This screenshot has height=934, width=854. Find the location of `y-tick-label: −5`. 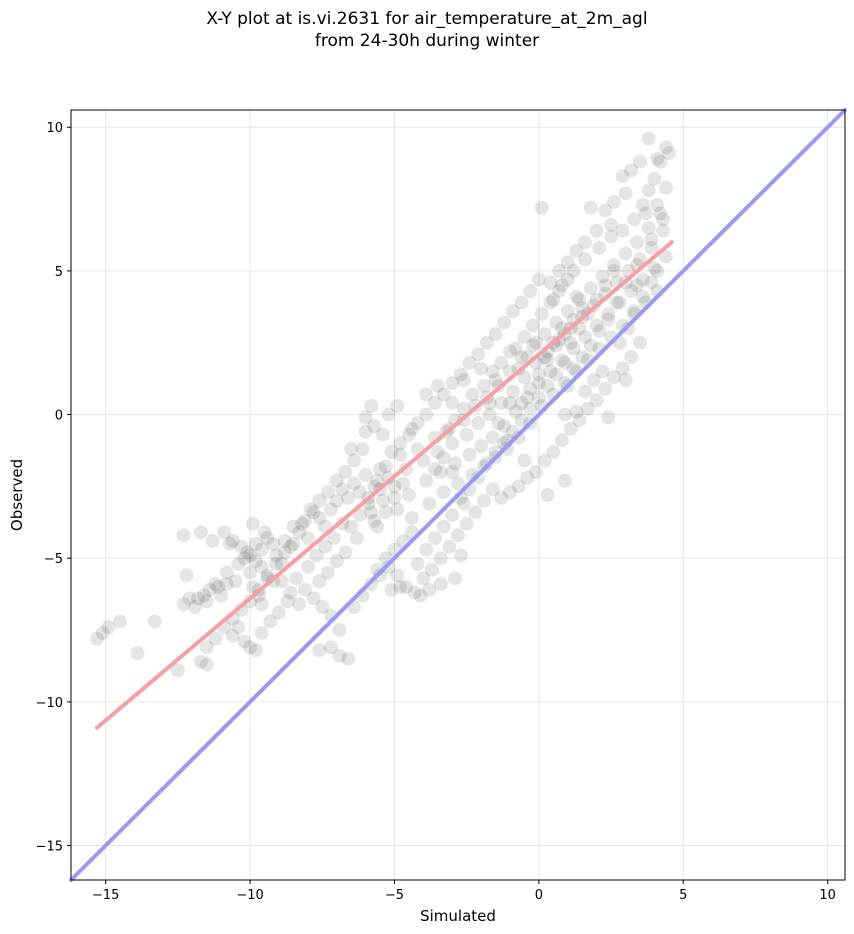

y-tick-label: −5 is located at coordinates (53, 559).